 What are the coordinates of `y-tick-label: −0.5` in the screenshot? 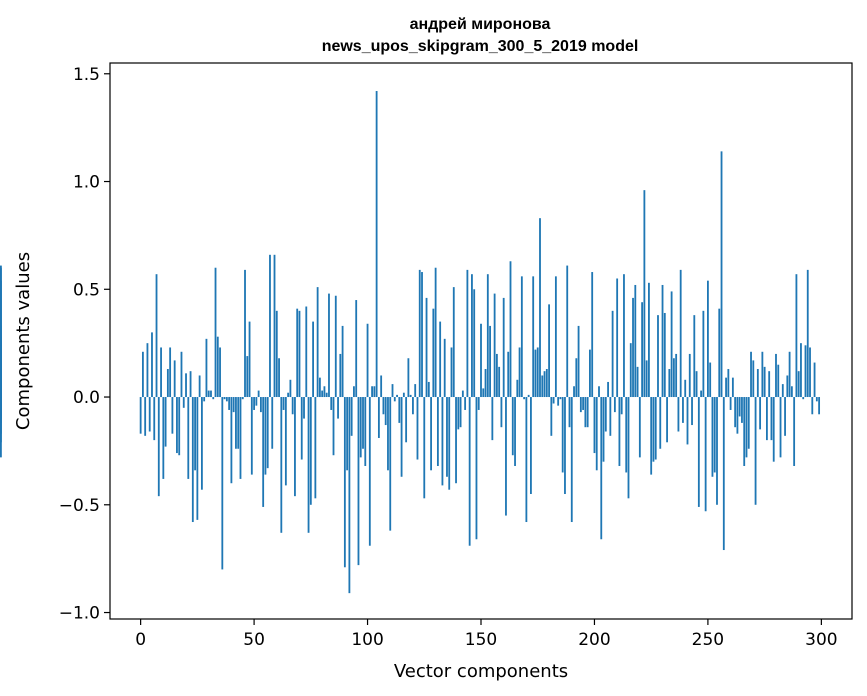 It's located at (79, 506).